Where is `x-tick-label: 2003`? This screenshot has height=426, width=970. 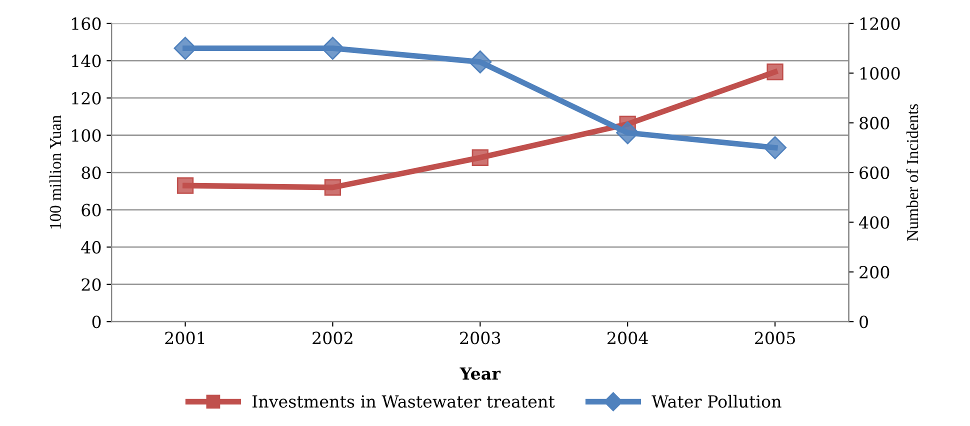 x-tick-label: 2003 is located at coordinates (480, 338).